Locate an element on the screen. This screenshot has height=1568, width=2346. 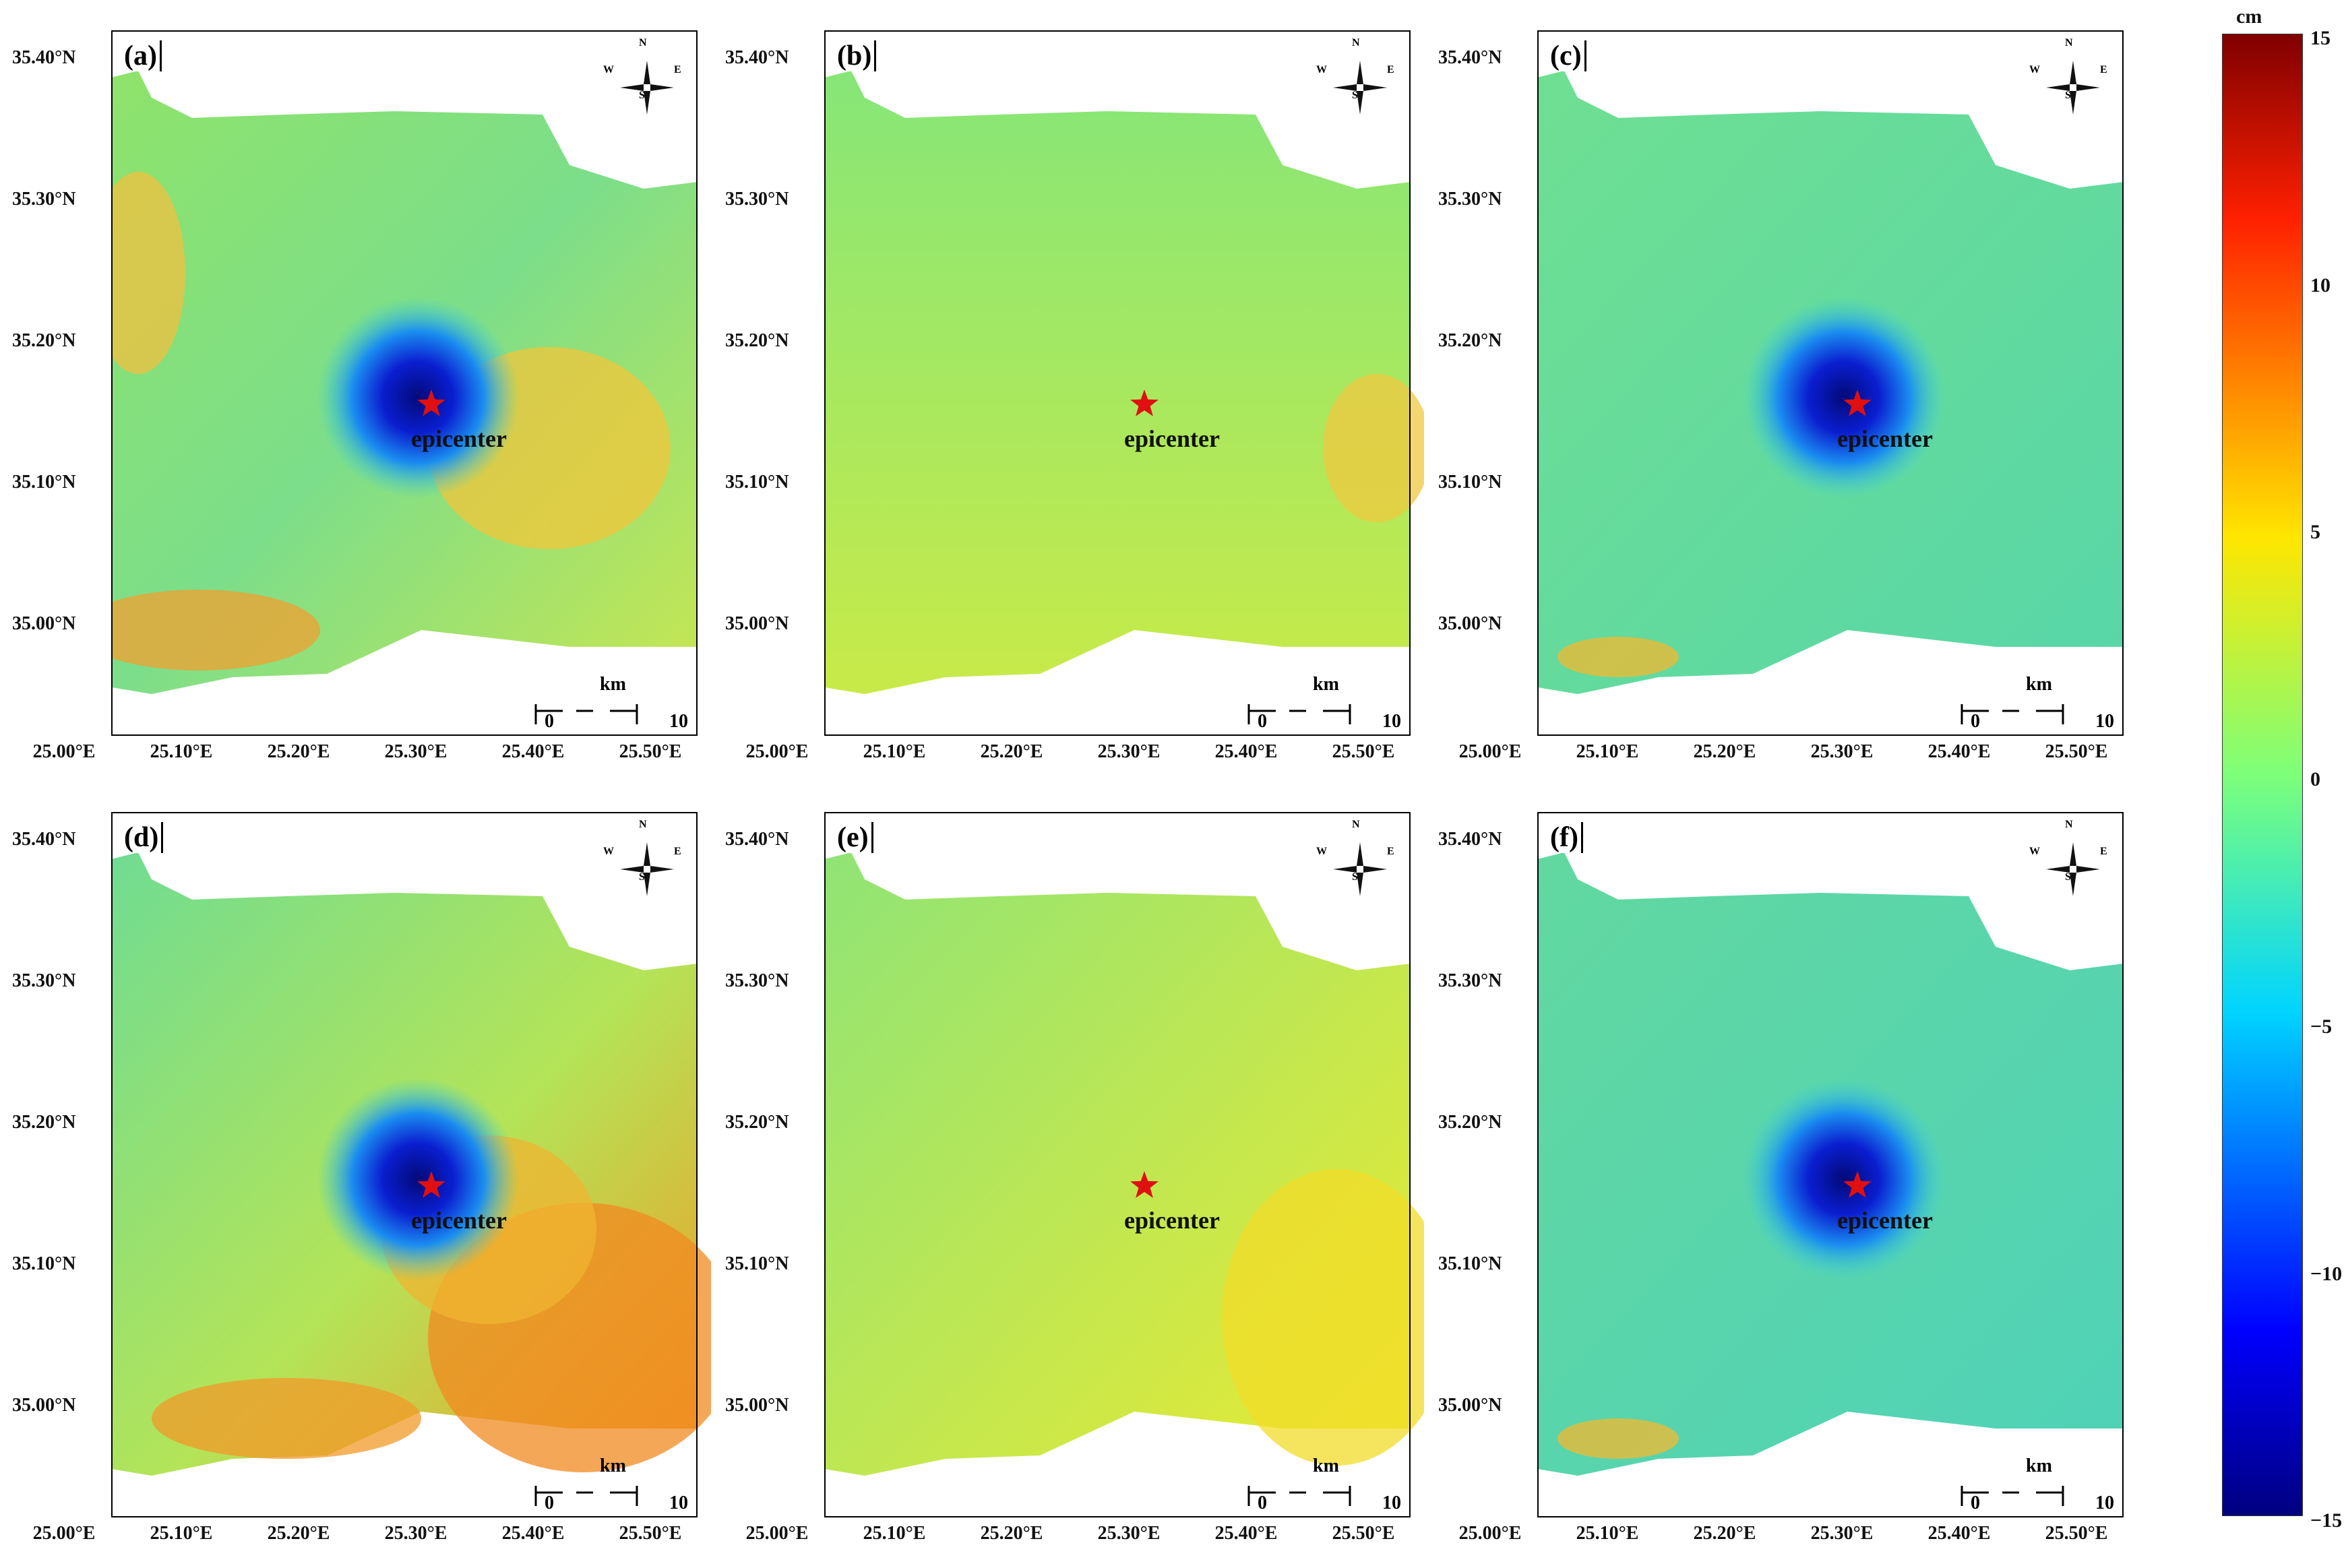
panel-label: (a) is located at coordinates (141, 56).